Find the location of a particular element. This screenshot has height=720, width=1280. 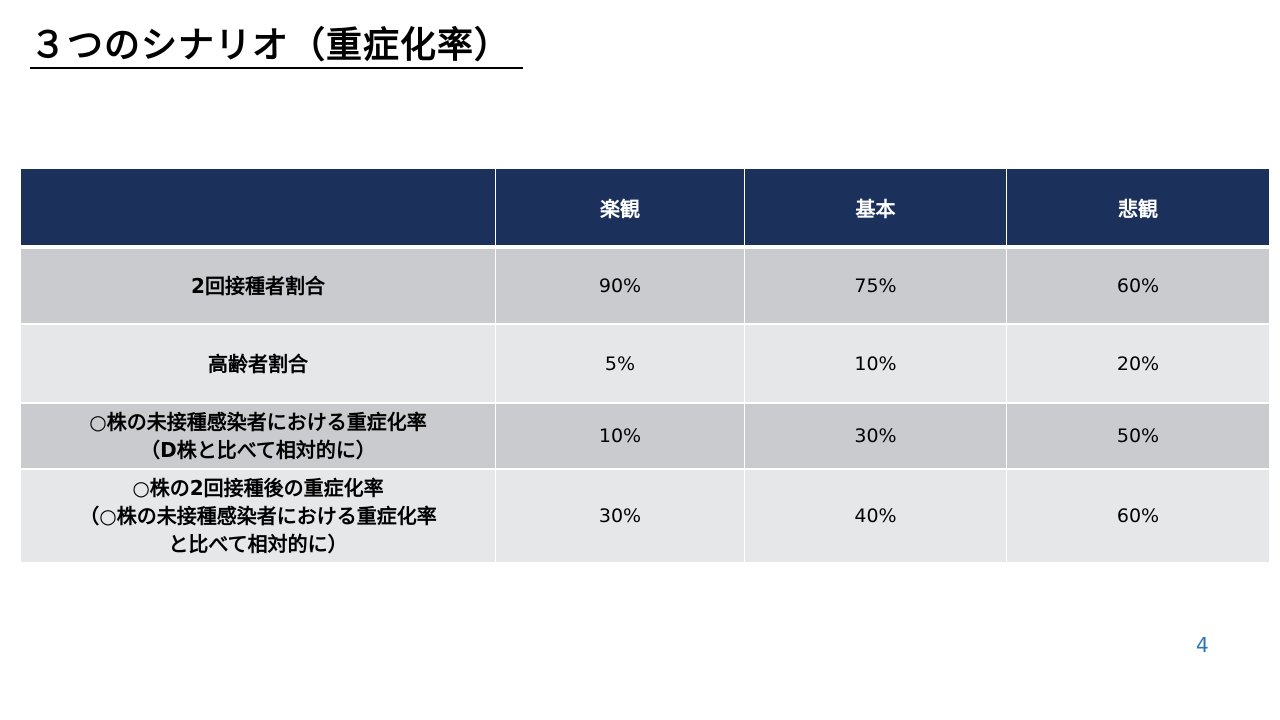

header-empty is located at coordinates (258, 209).